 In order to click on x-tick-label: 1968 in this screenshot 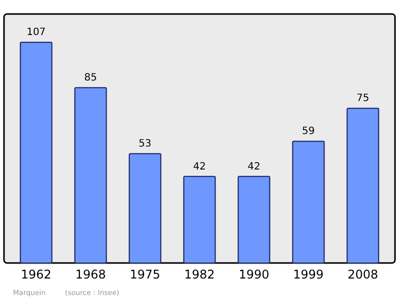, I will do `click(90, 275)`.